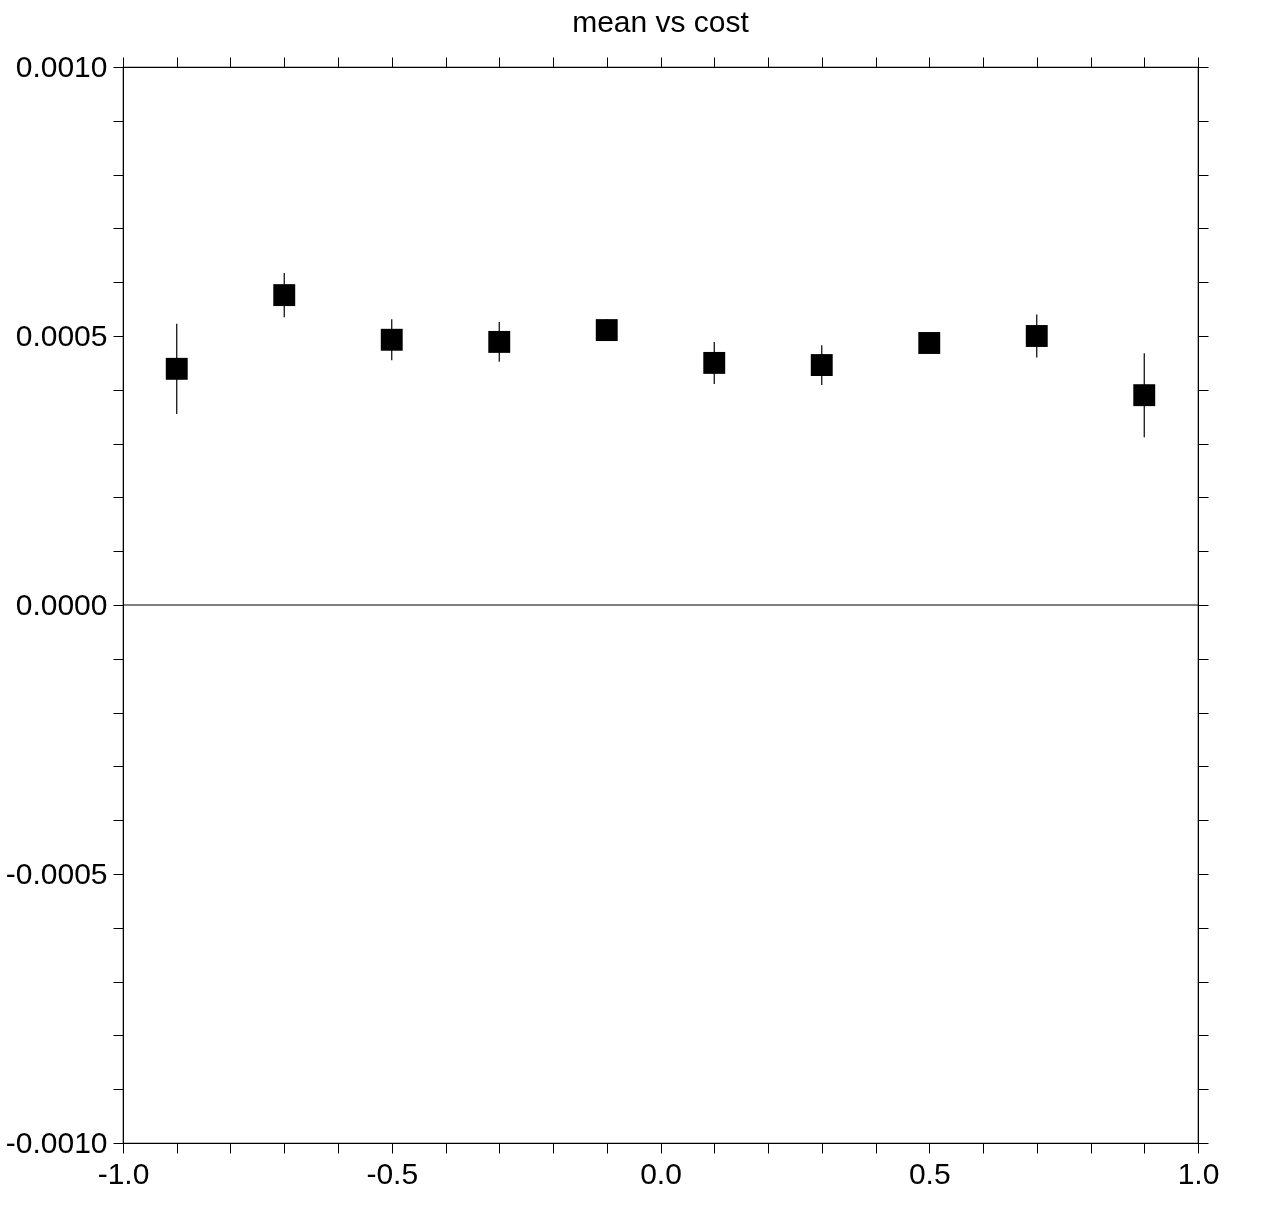 This screenshot has height=1206, width=1270. What do you see at coordinates (661, 1173) in the screenshot?
I see `x-tick-label: 0.0` at bounding box center [661, 1173].